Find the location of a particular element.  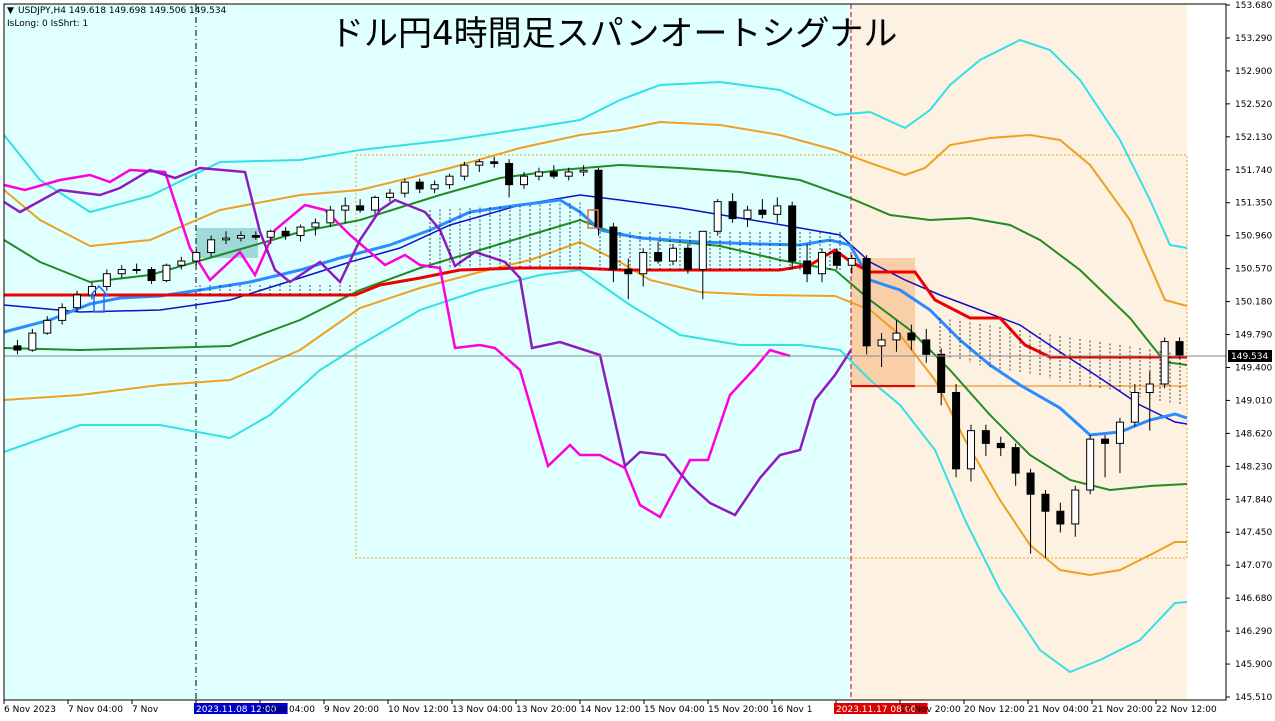

y-tick-label: 151.740 is located at coordinates (1253, 171).